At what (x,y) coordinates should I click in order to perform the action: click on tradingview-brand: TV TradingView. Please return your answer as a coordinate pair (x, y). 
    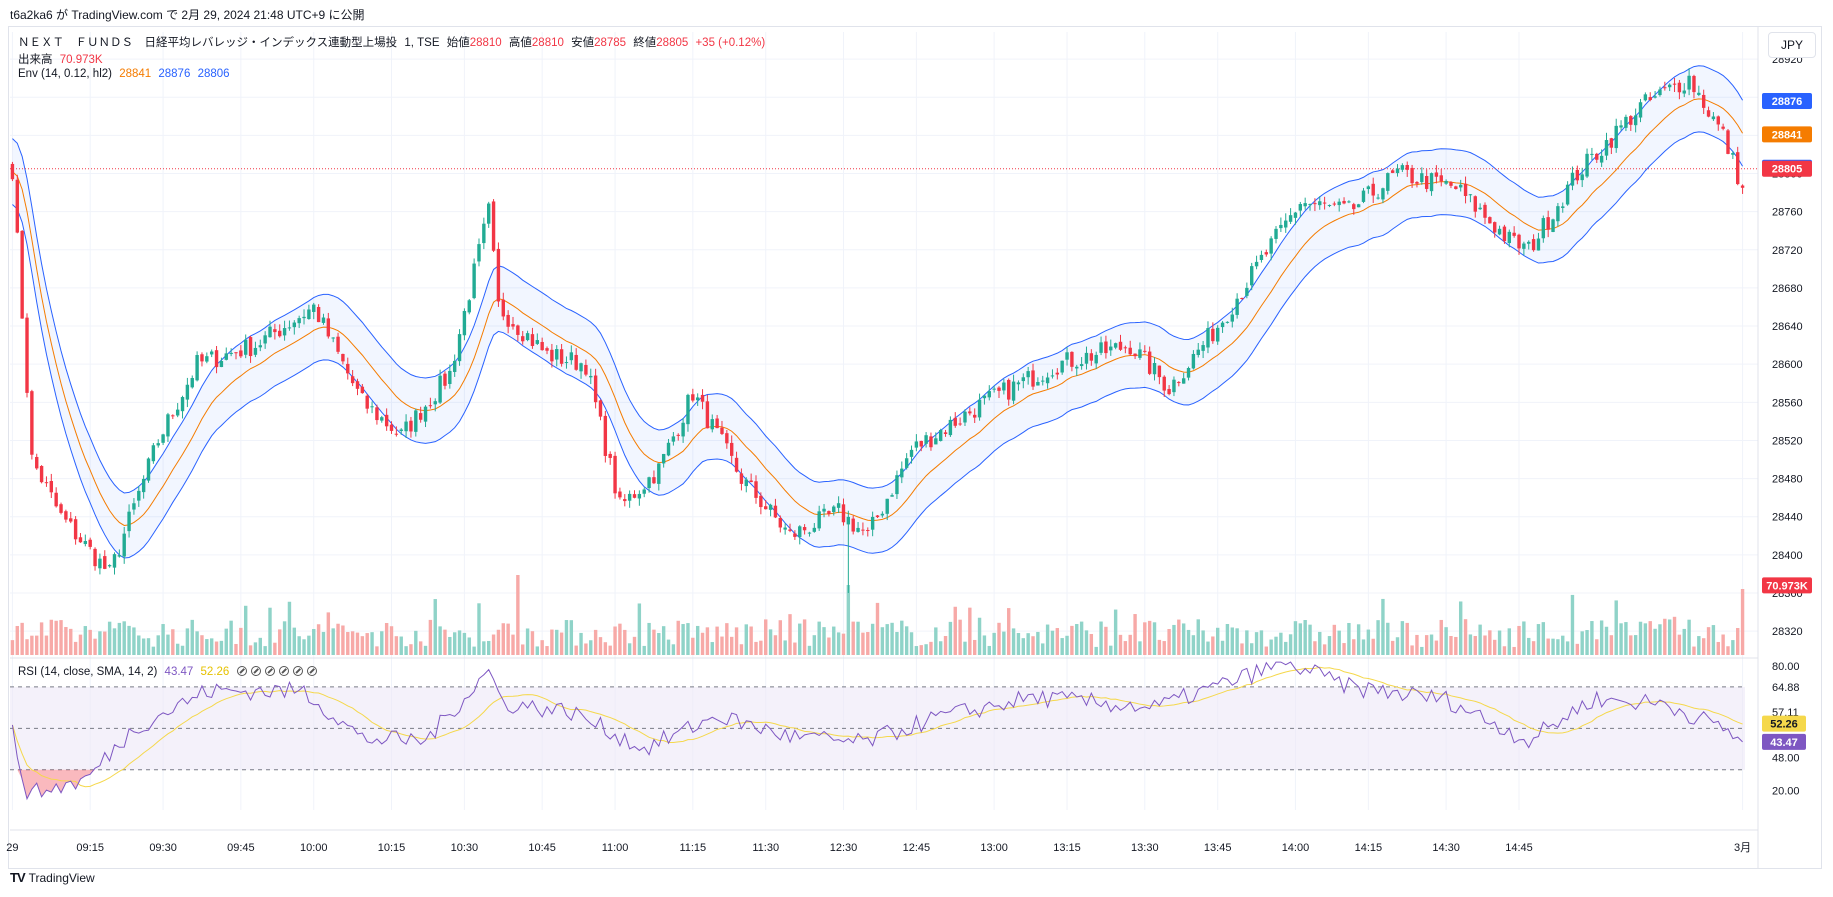
    Looking at the image, I should click on (52, 877).